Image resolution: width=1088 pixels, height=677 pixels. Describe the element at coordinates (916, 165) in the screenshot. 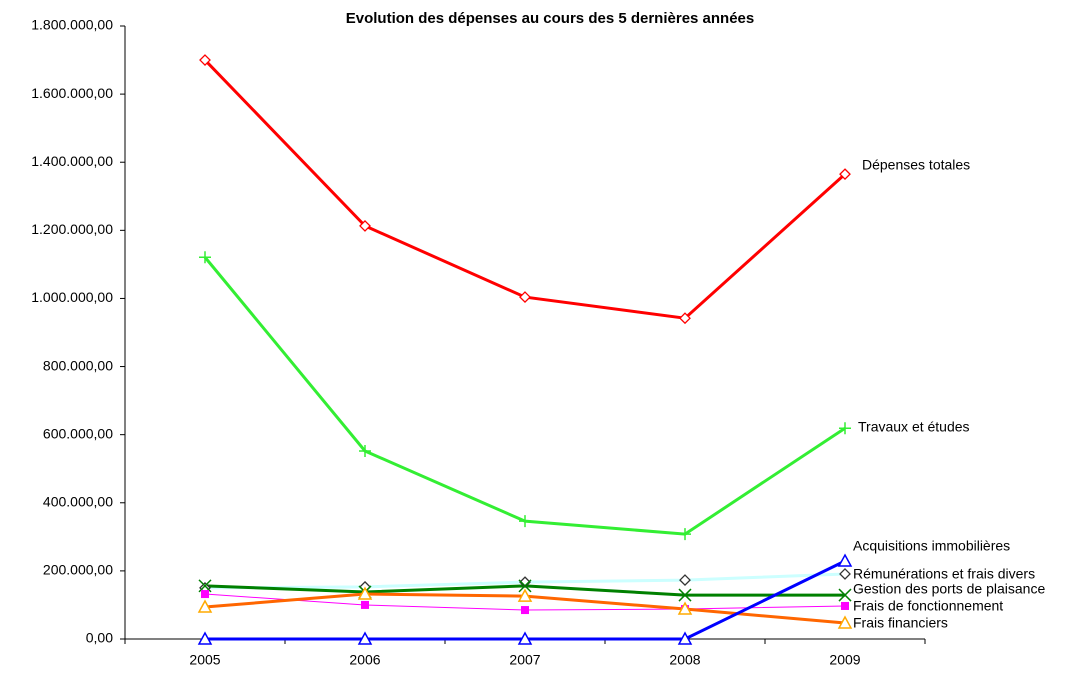

I see `series-label: Dépenses totales` at that location.